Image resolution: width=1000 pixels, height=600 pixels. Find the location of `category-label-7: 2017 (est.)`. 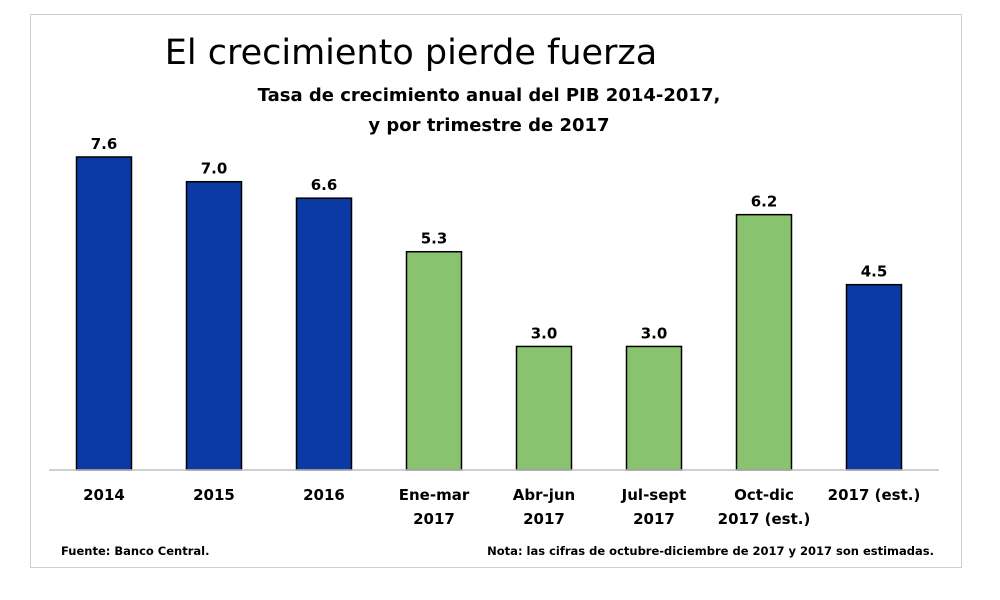

category-label-7: 2017 (est.) is located at coordinates (874, 495).